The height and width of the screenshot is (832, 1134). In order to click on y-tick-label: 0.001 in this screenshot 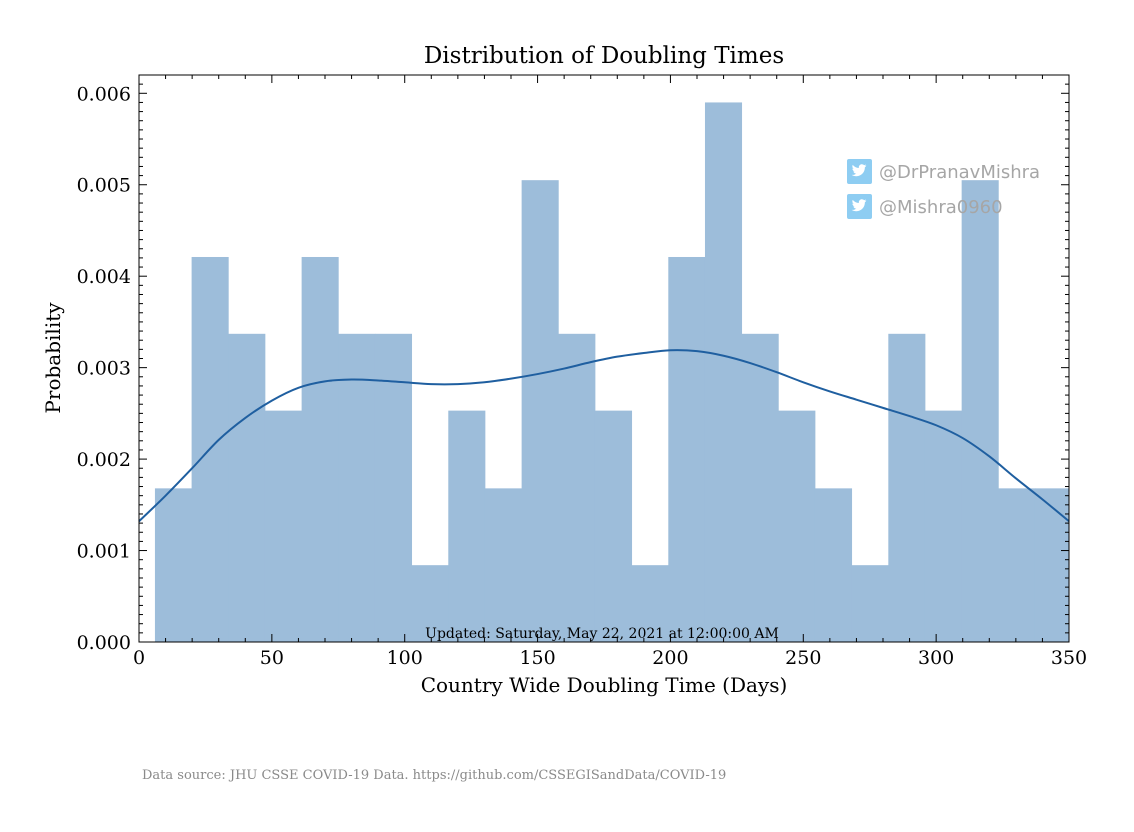, I will do `click(104, 552)`.